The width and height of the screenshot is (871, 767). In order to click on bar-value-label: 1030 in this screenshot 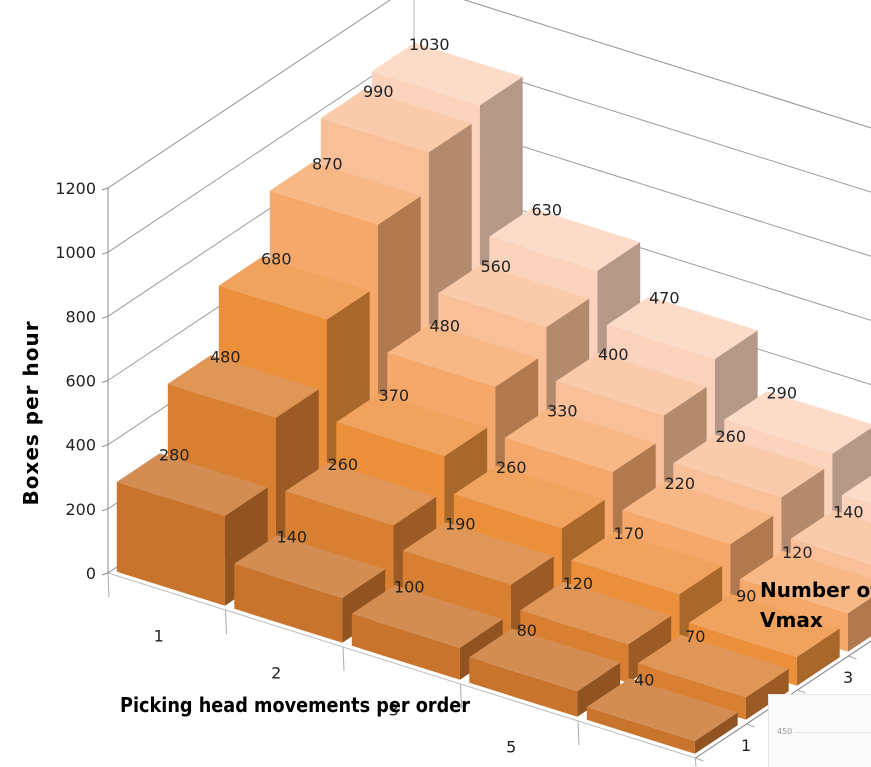, I will do `click(429, 44)`.